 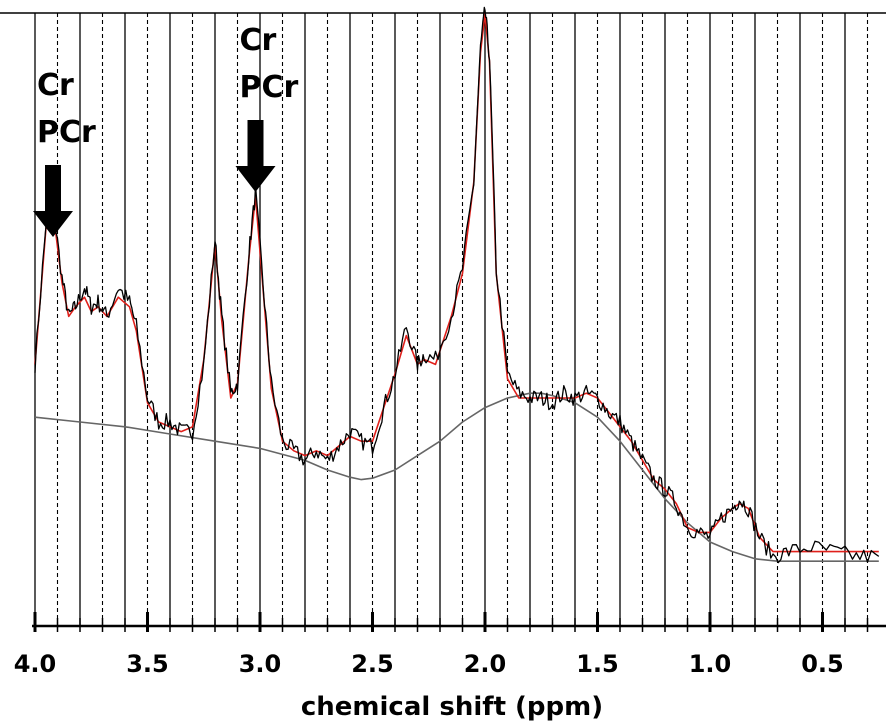 What do you see at coordinates (429, 664) in the screenshot?
I see `x-axis-tick-labels: 4.0 3.5 3.0 2.5 2.0 1.5 1.0 0.5` at bounding box center [429, 664].